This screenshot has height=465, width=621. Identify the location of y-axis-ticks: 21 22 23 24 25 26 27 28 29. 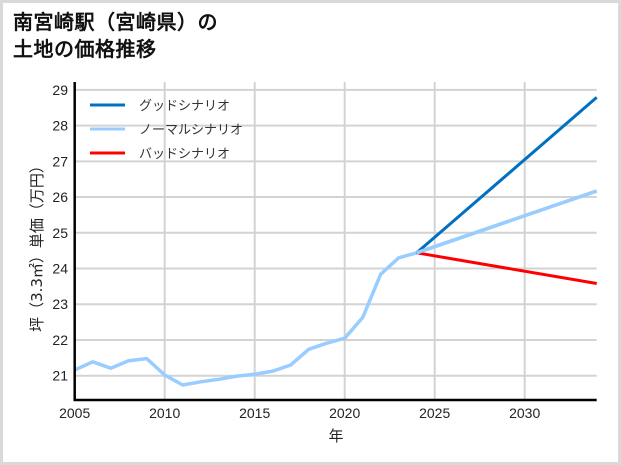
(60, 233).